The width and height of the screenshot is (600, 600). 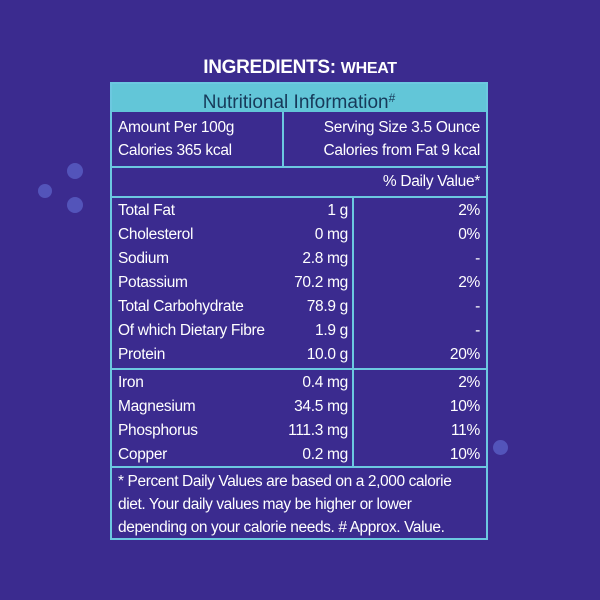 I want to click on nutrient-amount: 0 mg, so click(x=331, y=234).